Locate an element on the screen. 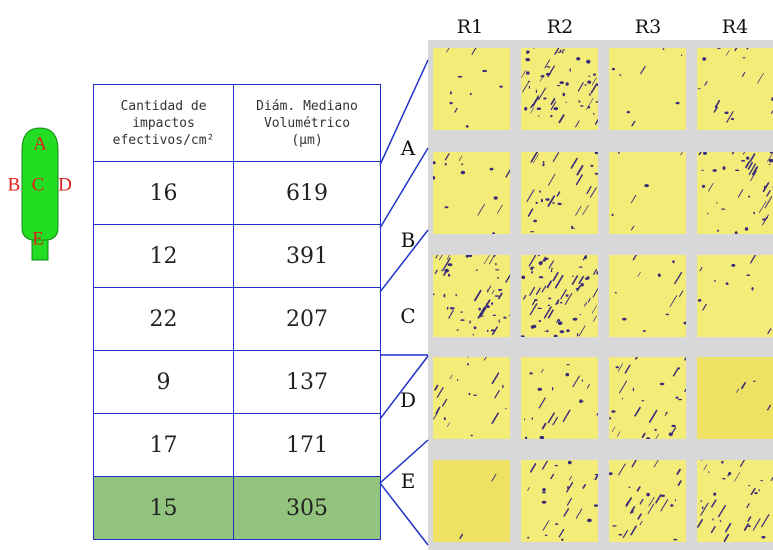 The height and width of the screenshot is (550, 773). impacts-cell: 17 is located at coordinates (163, 445).